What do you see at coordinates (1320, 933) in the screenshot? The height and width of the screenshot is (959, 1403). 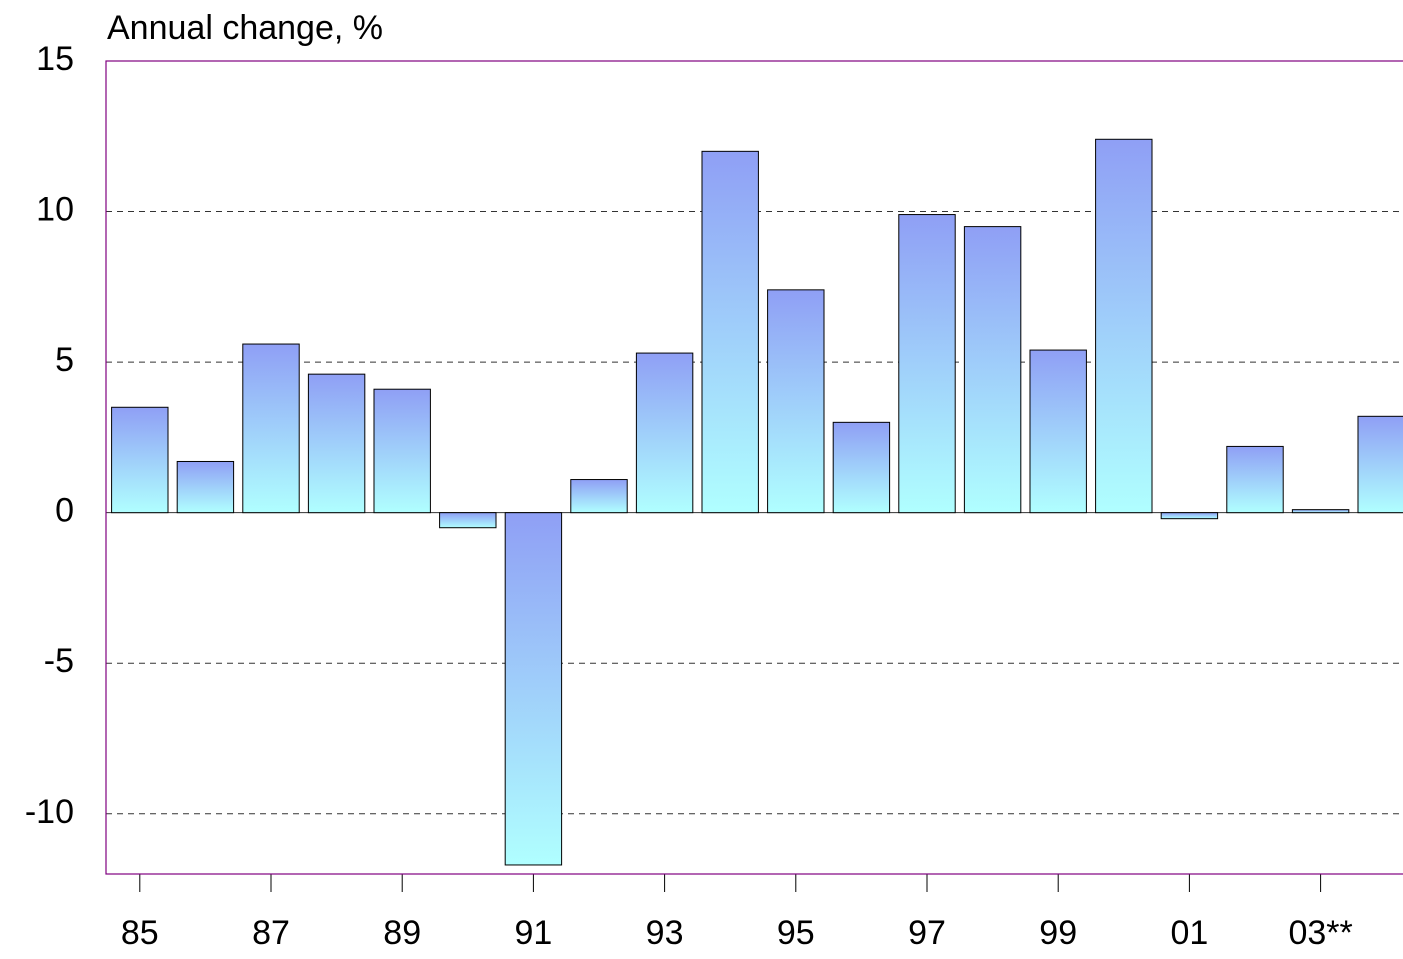 I see `x-tick-label: 03**` at bounding box center [1320, 933].